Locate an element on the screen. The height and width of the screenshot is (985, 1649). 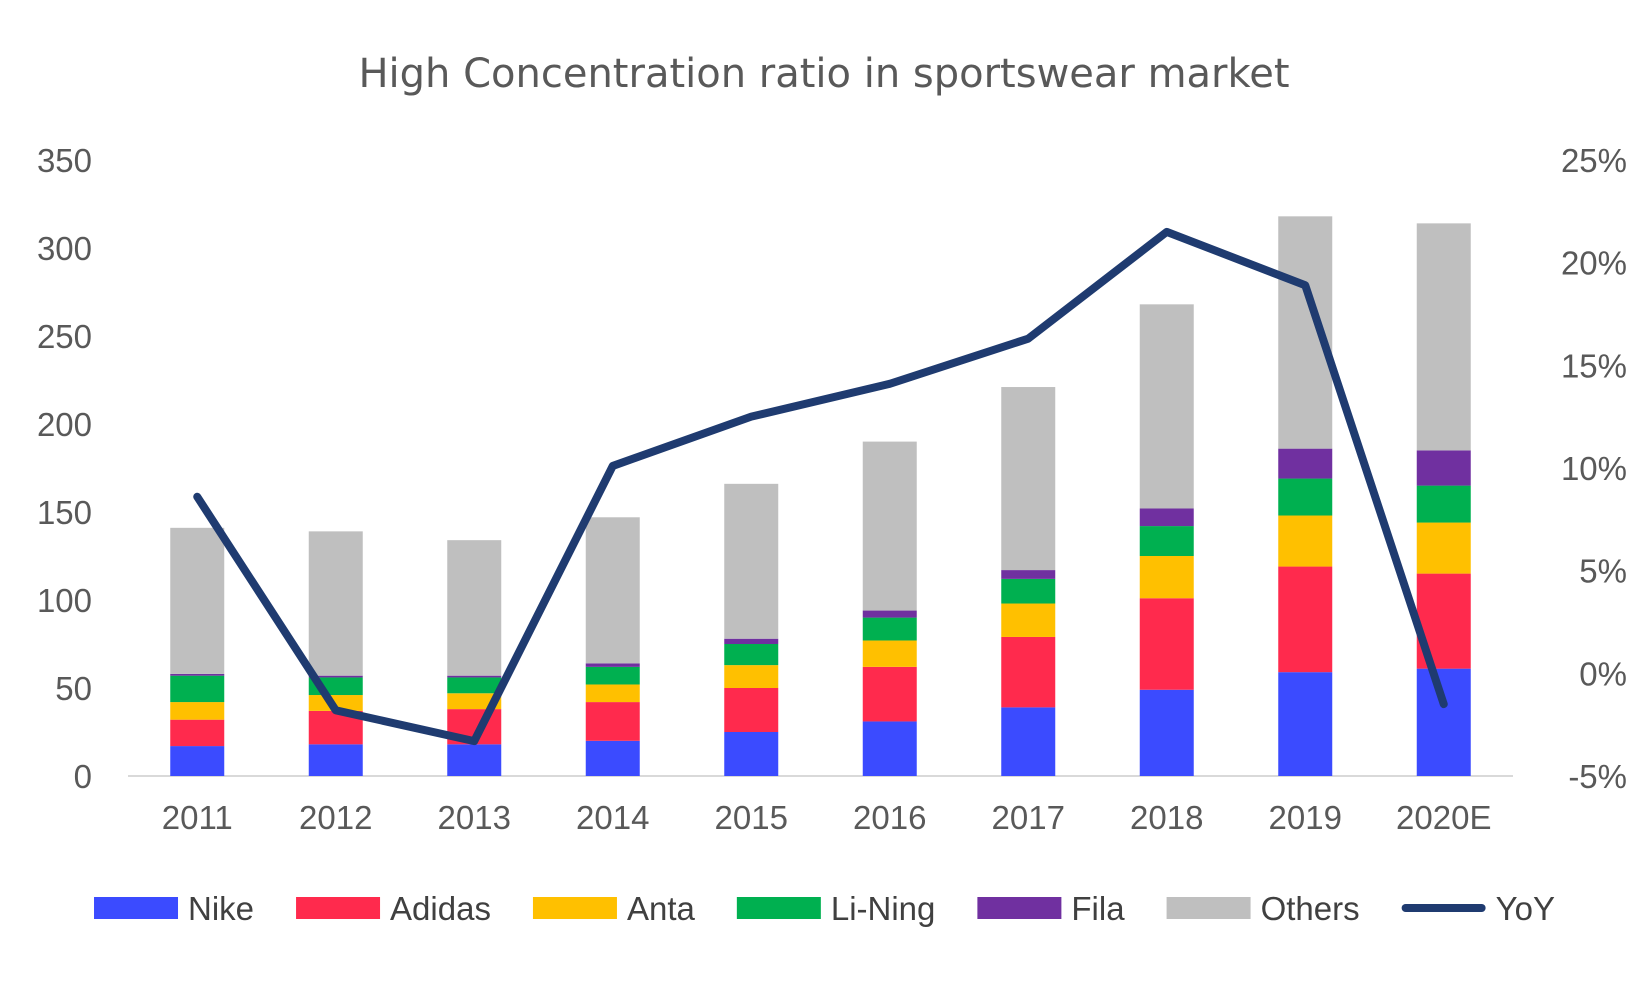
legend-label: Others is located at coordinates (1310, 908).